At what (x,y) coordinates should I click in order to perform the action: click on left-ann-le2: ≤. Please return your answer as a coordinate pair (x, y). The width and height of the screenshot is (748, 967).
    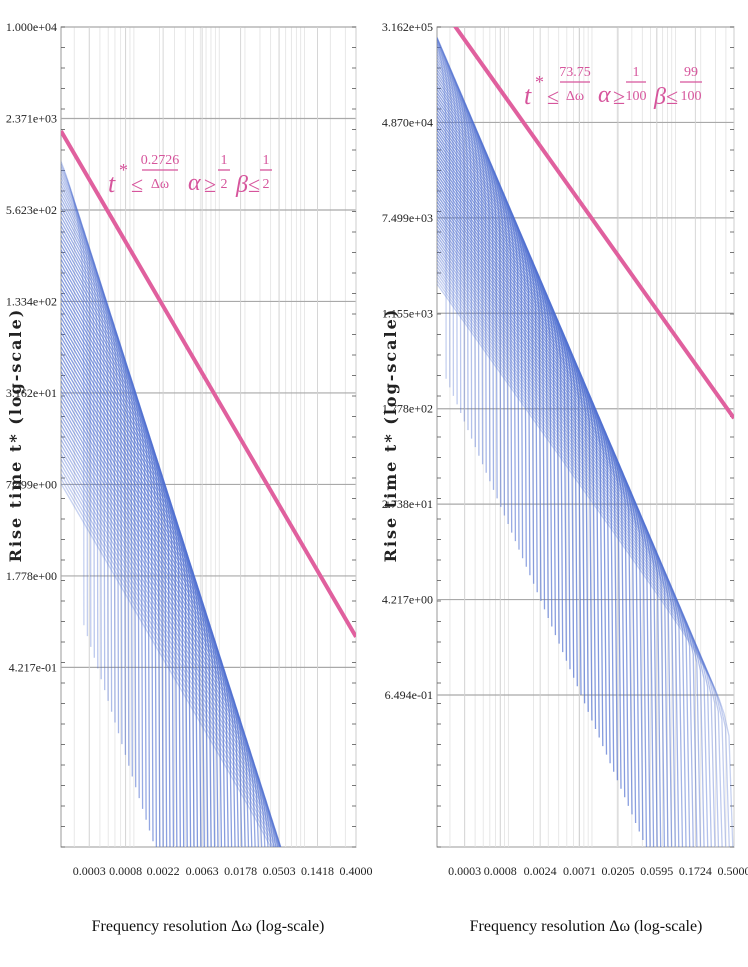
    Looking at the image, I should click on (254, 184).